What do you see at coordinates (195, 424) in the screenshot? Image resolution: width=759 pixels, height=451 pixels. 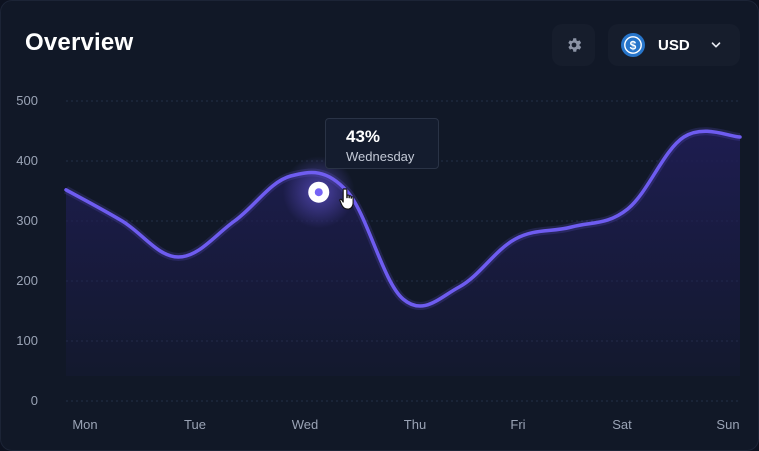 I see `x-tick-label: Tue` at bounding box center [195, 424].